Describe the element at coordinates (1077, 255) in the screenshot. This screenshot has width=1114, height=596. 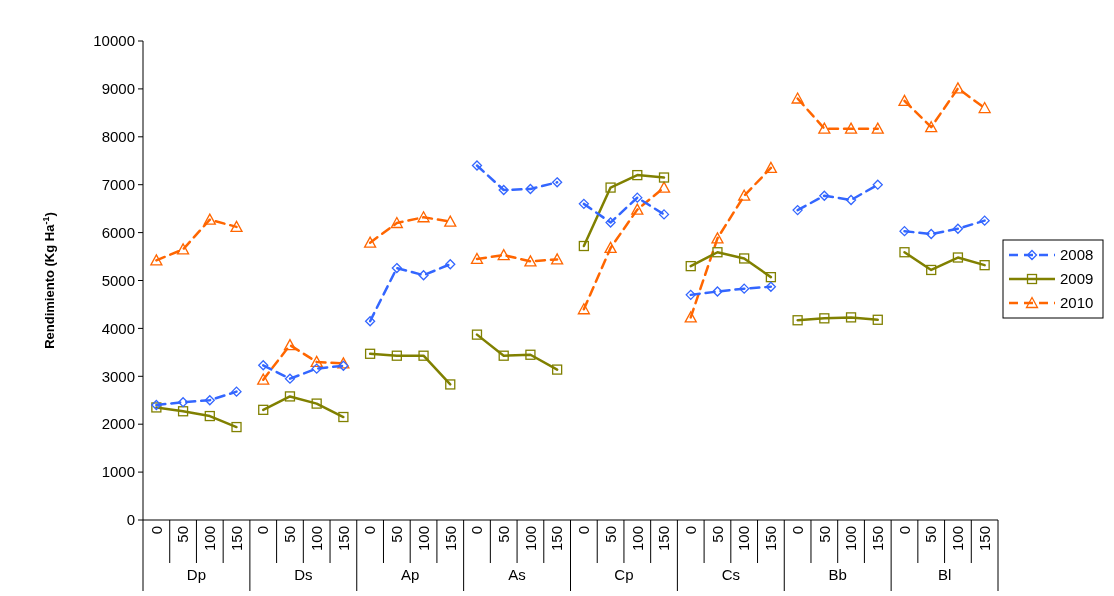
I see `legend-label: 2008` at that location.